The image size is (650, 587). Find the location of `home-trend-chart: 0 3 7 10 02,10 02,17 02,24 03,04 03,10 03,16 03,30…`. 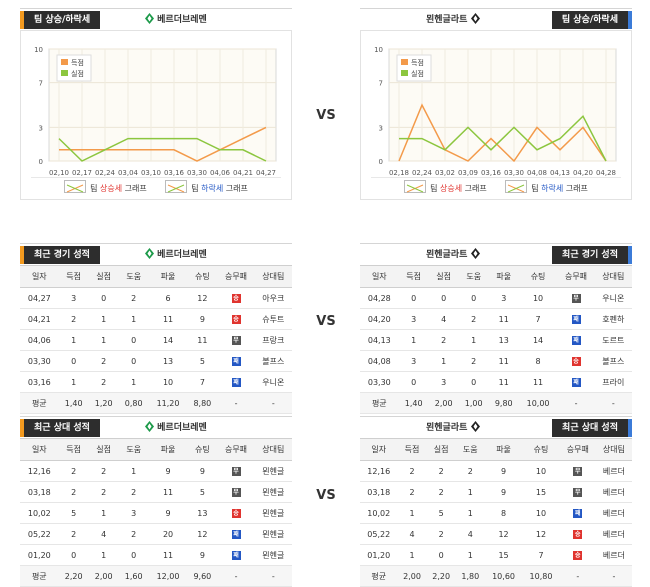

home-trend-chart: 0 3 7 10 02,10 02,17 02,24 03,04 03,10 03,16 03,30… is located at coordinates (156, 115).